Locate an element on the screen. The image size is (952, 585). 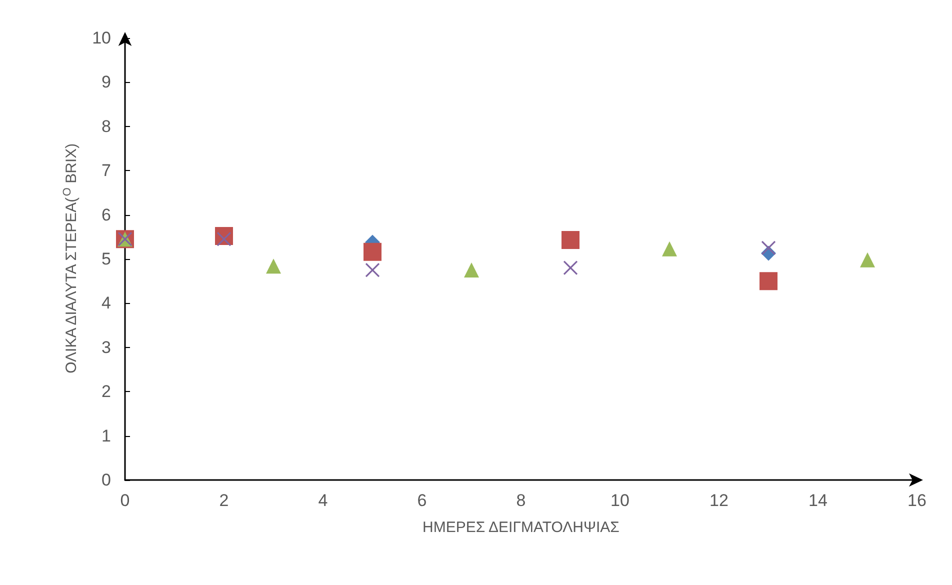
y-tick-label: 4 is located at coordinates (106, 303).